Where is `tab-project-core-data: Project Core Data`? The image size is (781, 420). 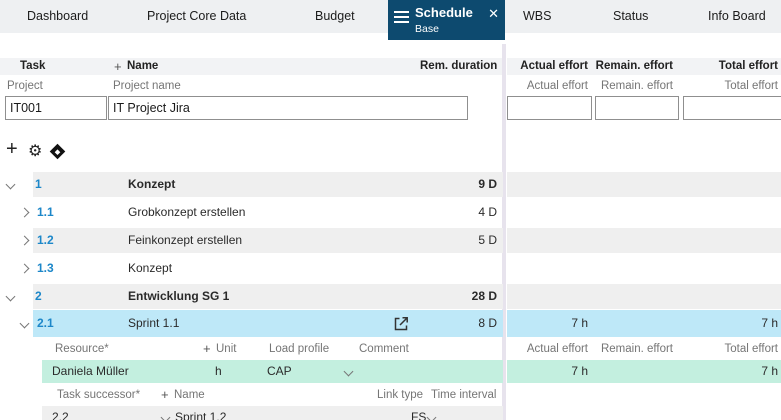 tab-project-core-data: Project Core Data is located at coordinates (197, 16).